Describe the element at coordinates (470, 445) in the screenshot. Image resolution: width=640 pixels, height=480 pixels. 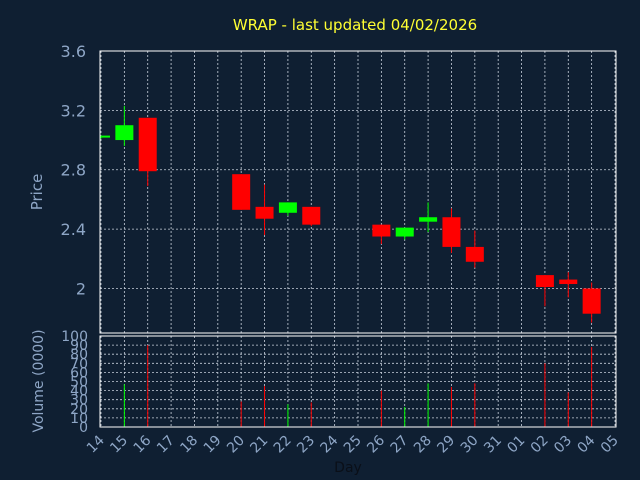
I see `day-tick-label: 30` at that location.